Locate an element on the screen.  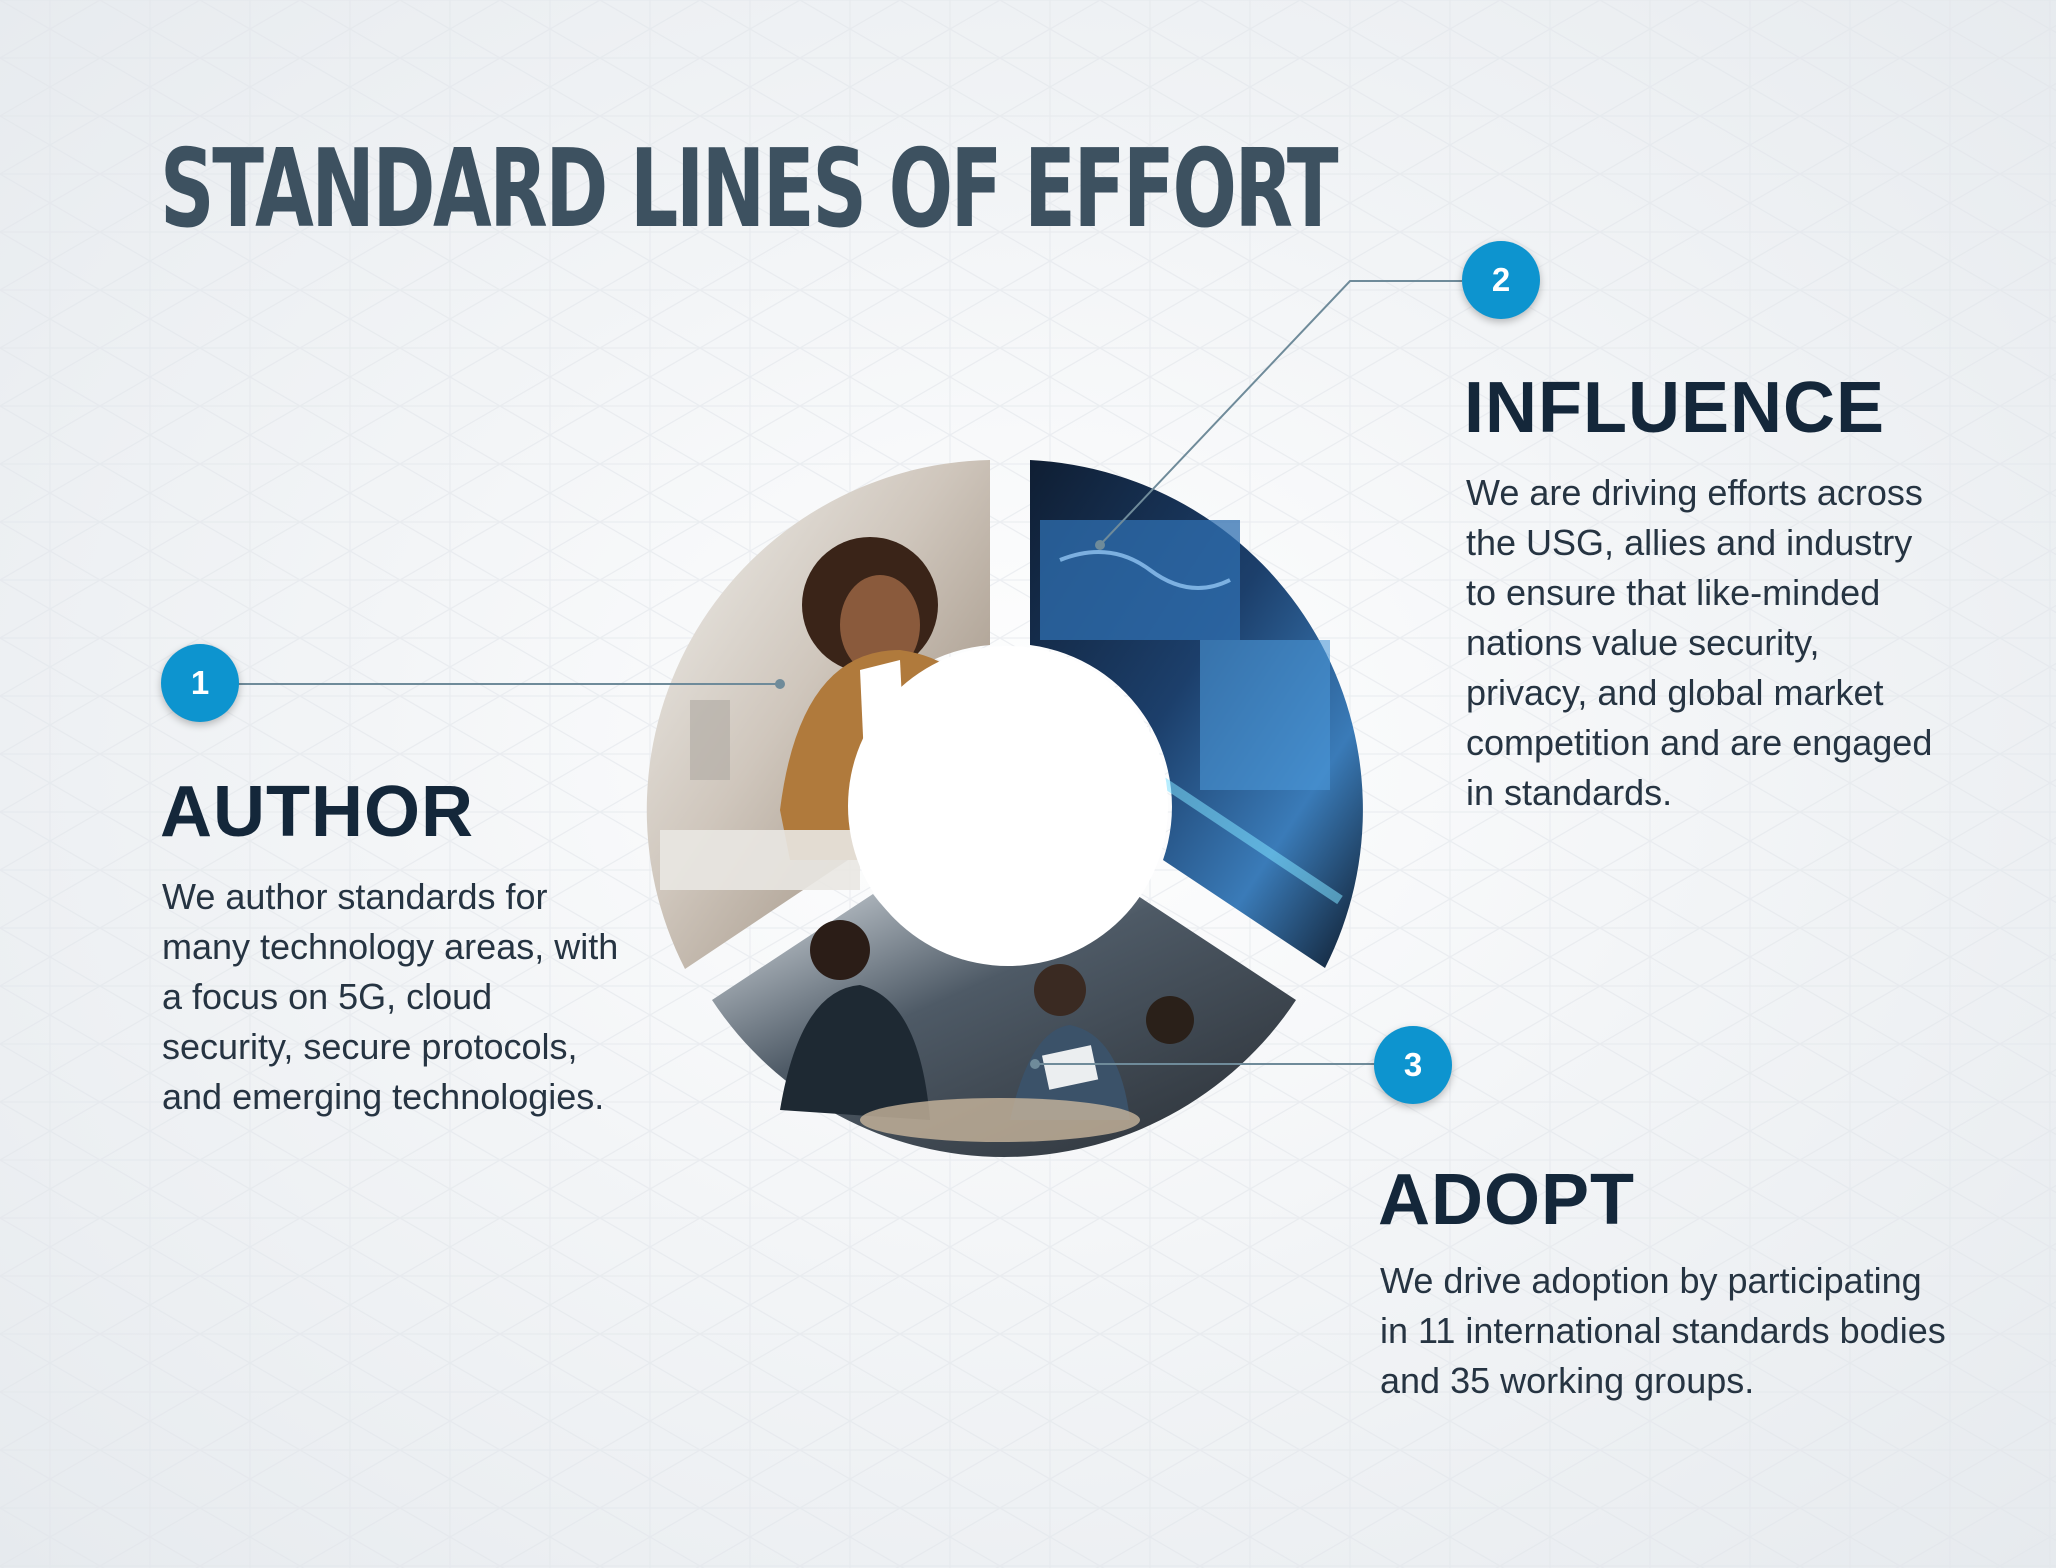
badge-2: 2 is located at coordinates (1501, 280).